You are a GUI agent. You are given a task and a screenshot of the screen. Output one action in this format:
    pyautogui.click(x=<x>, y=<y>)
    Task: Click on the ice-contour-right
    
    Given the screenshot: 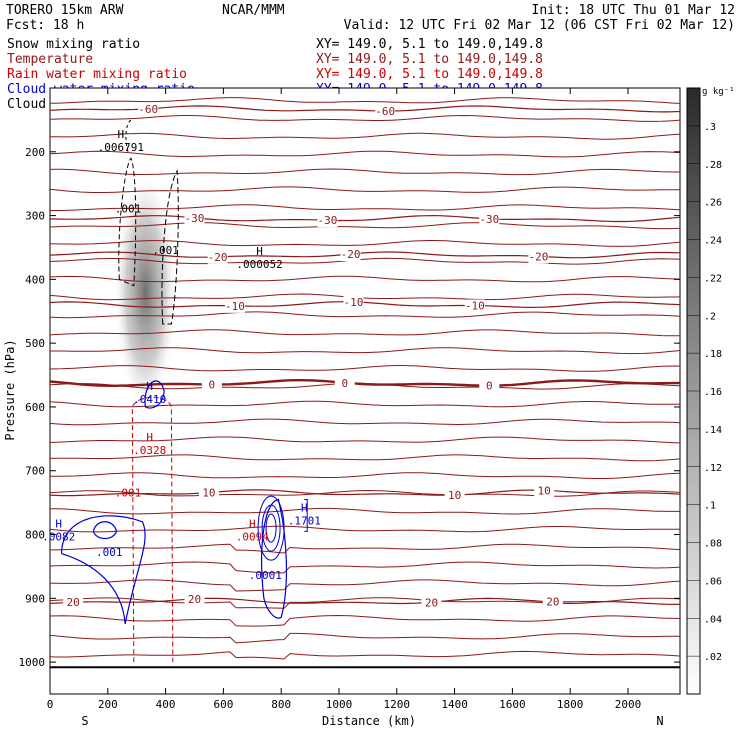 What is the action you would take?
    pyautogui.click(x=170, y=247)
    